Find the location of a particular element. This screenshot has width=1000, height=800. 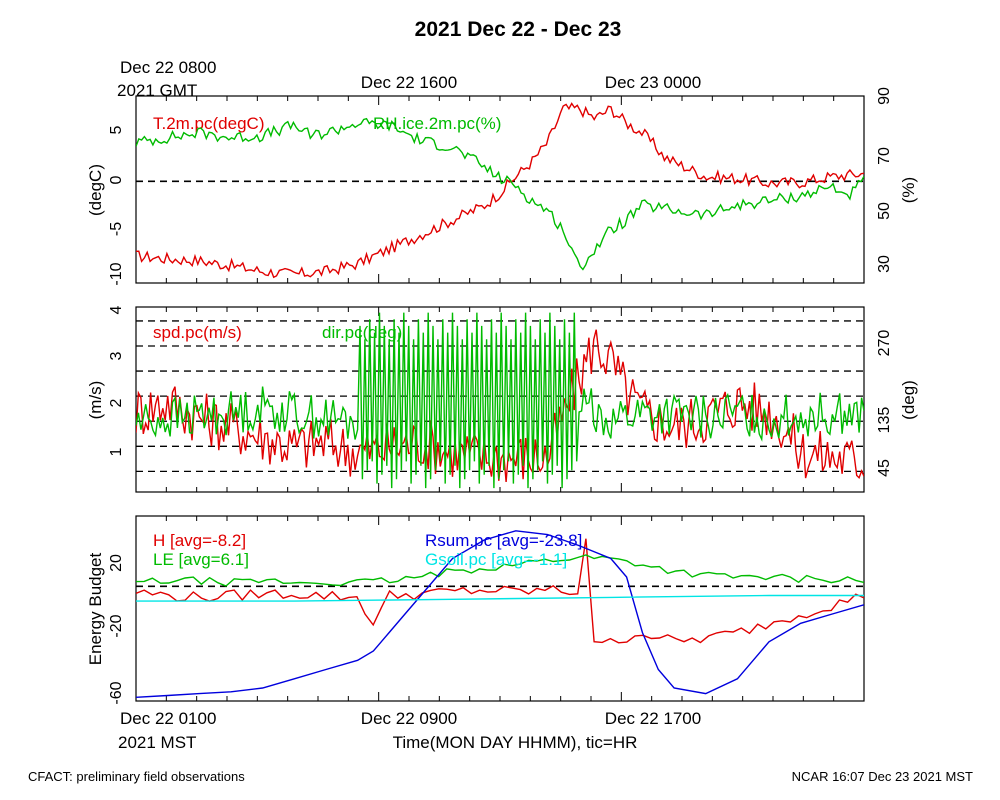

legend-2-2: Rsum.pc [avg=-23.8] is located at coordinates (503, 540).